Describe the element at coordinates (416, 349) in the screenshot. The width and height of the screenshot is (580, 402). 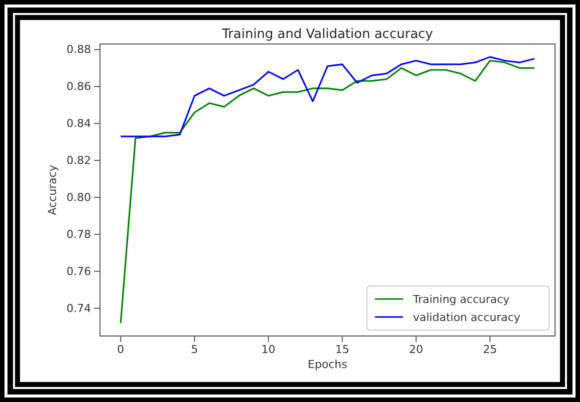
I see `x-tick-label: 20` at that location.